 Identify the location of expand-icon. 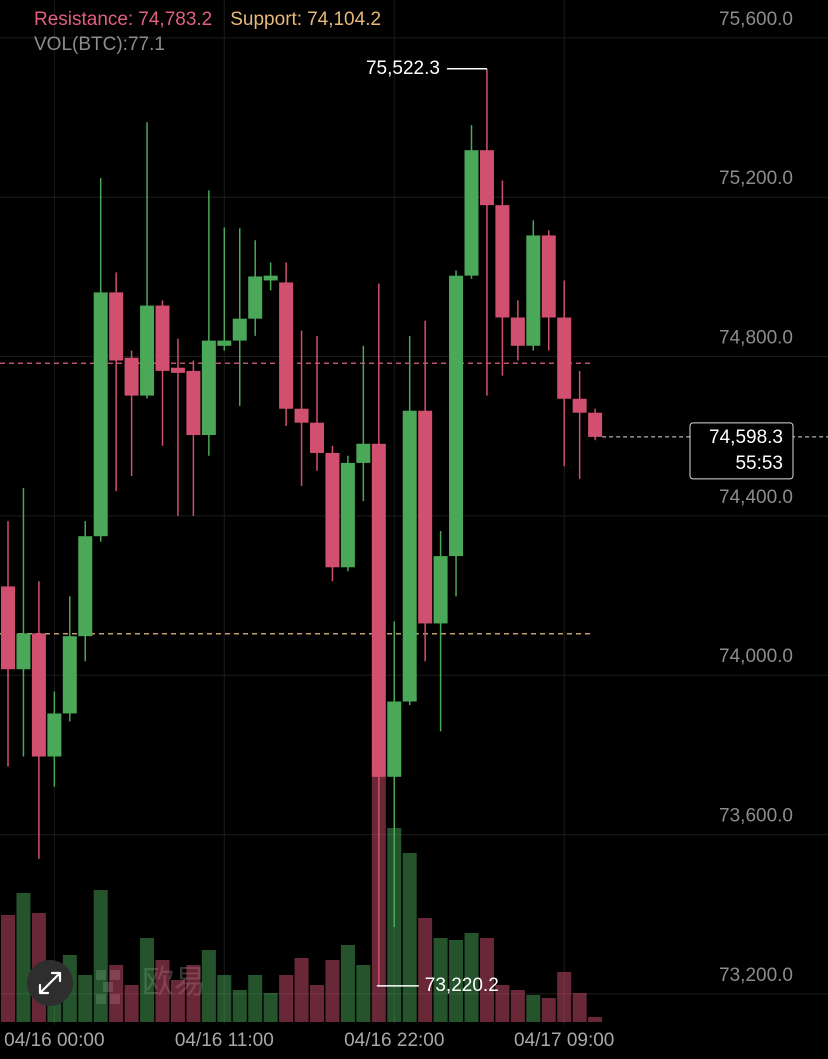
(50, 983).